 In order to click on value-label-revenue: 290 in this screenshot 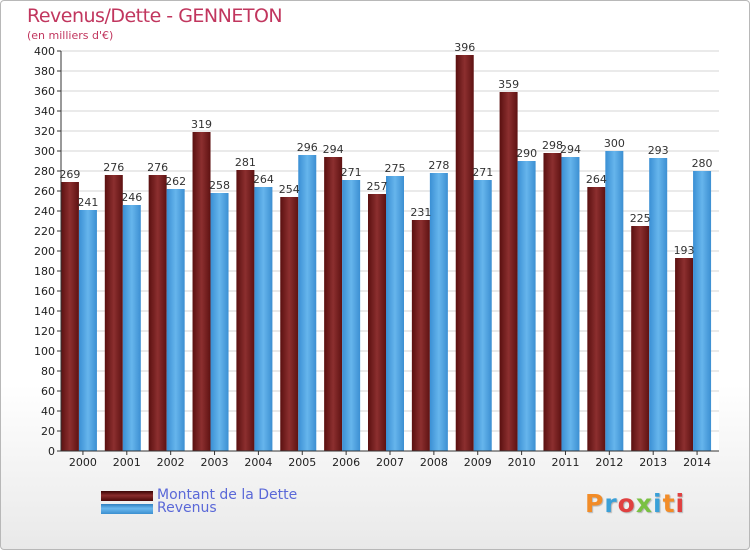, I will do `click(526, 153)`.